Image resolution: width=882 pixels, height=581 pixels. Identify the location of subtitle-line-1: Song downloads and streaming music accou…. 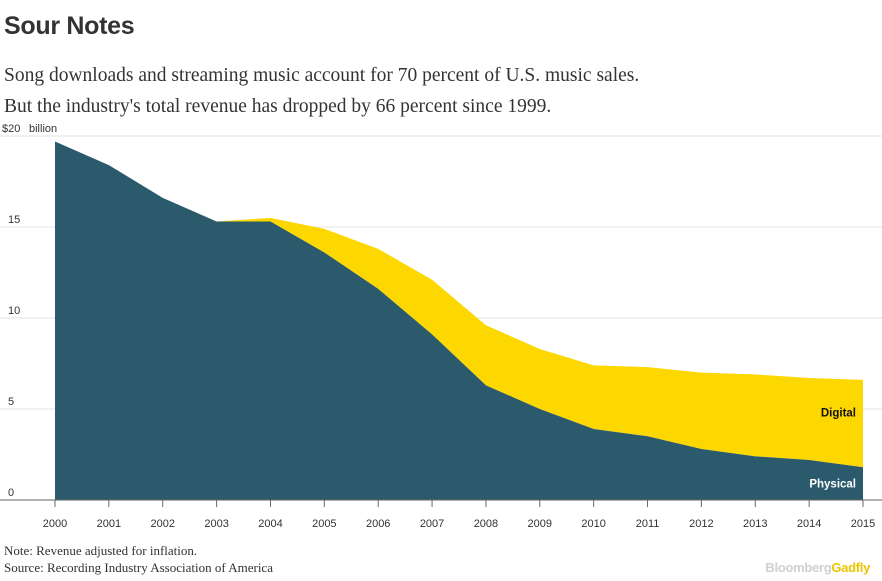
(322, 75).